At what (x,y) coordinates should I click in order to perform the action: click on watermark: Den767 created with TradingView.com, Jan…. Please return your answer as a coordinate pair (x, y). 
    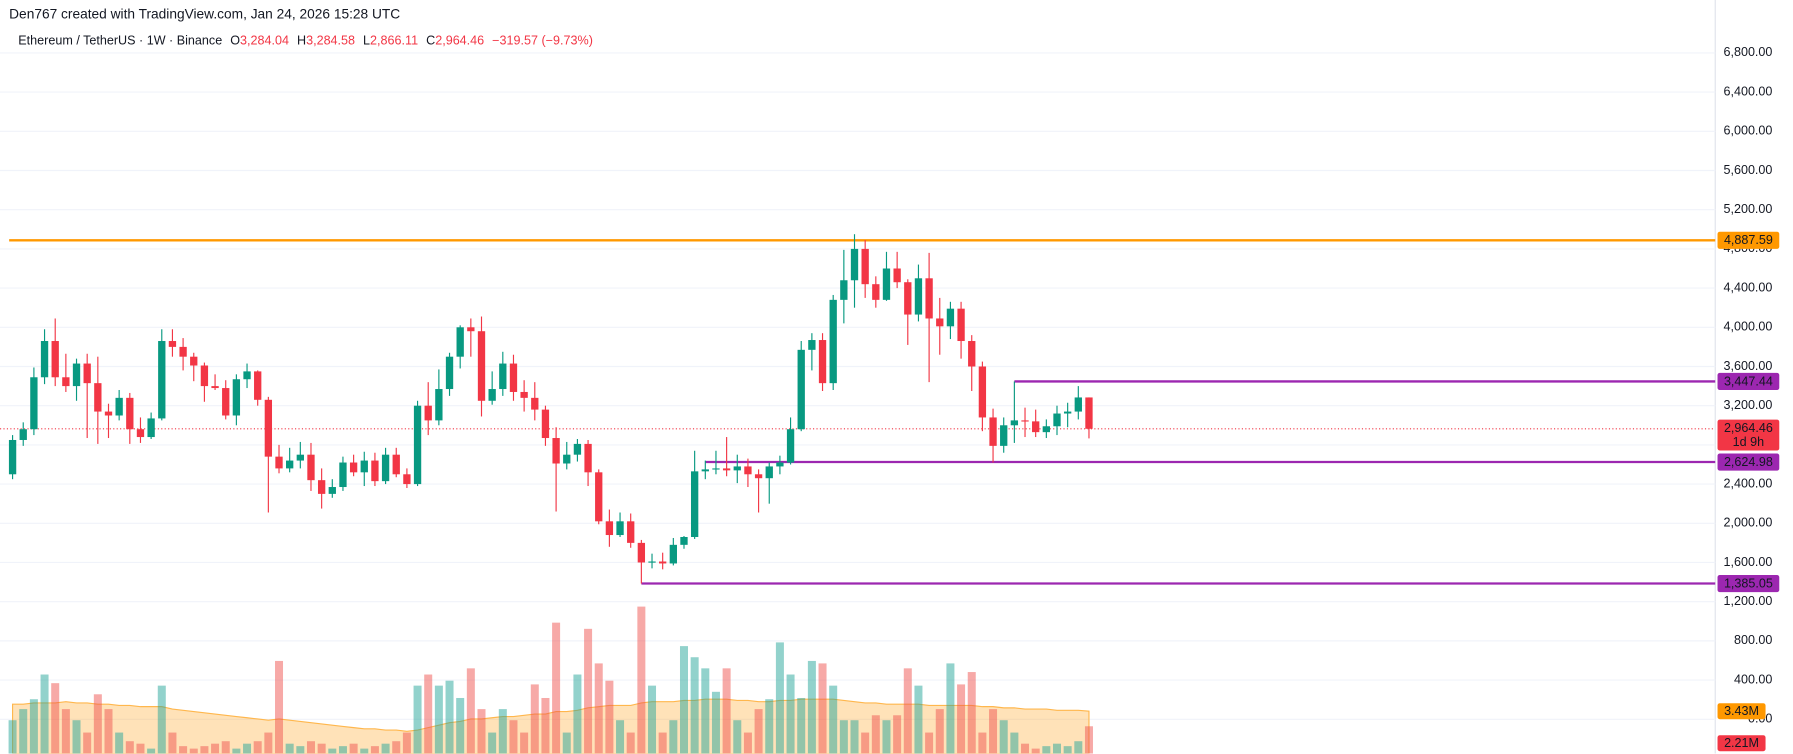
    Looking at the image, I should click on (205, 13).